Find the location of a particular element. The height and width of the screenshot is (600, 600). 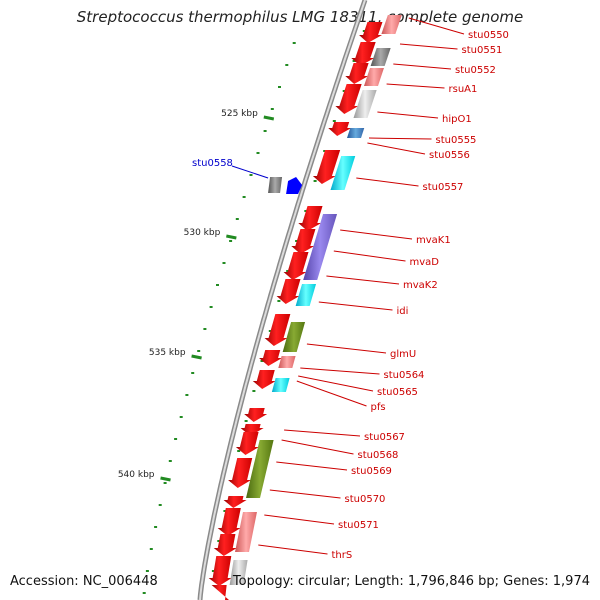

scale-tick-label: 535 kbp is located at coordinates (167, 353).